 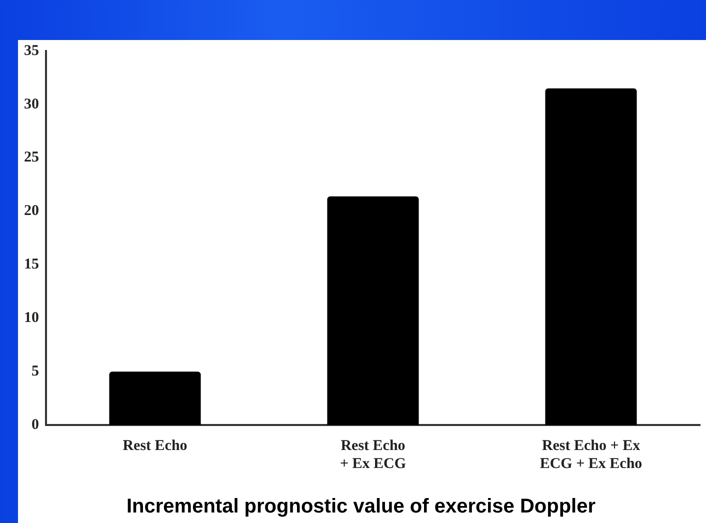 What do you see at coordinates (31, 318) in the screenshot?
I see `y-tick-label: 10` at bounding box center [31, 318].